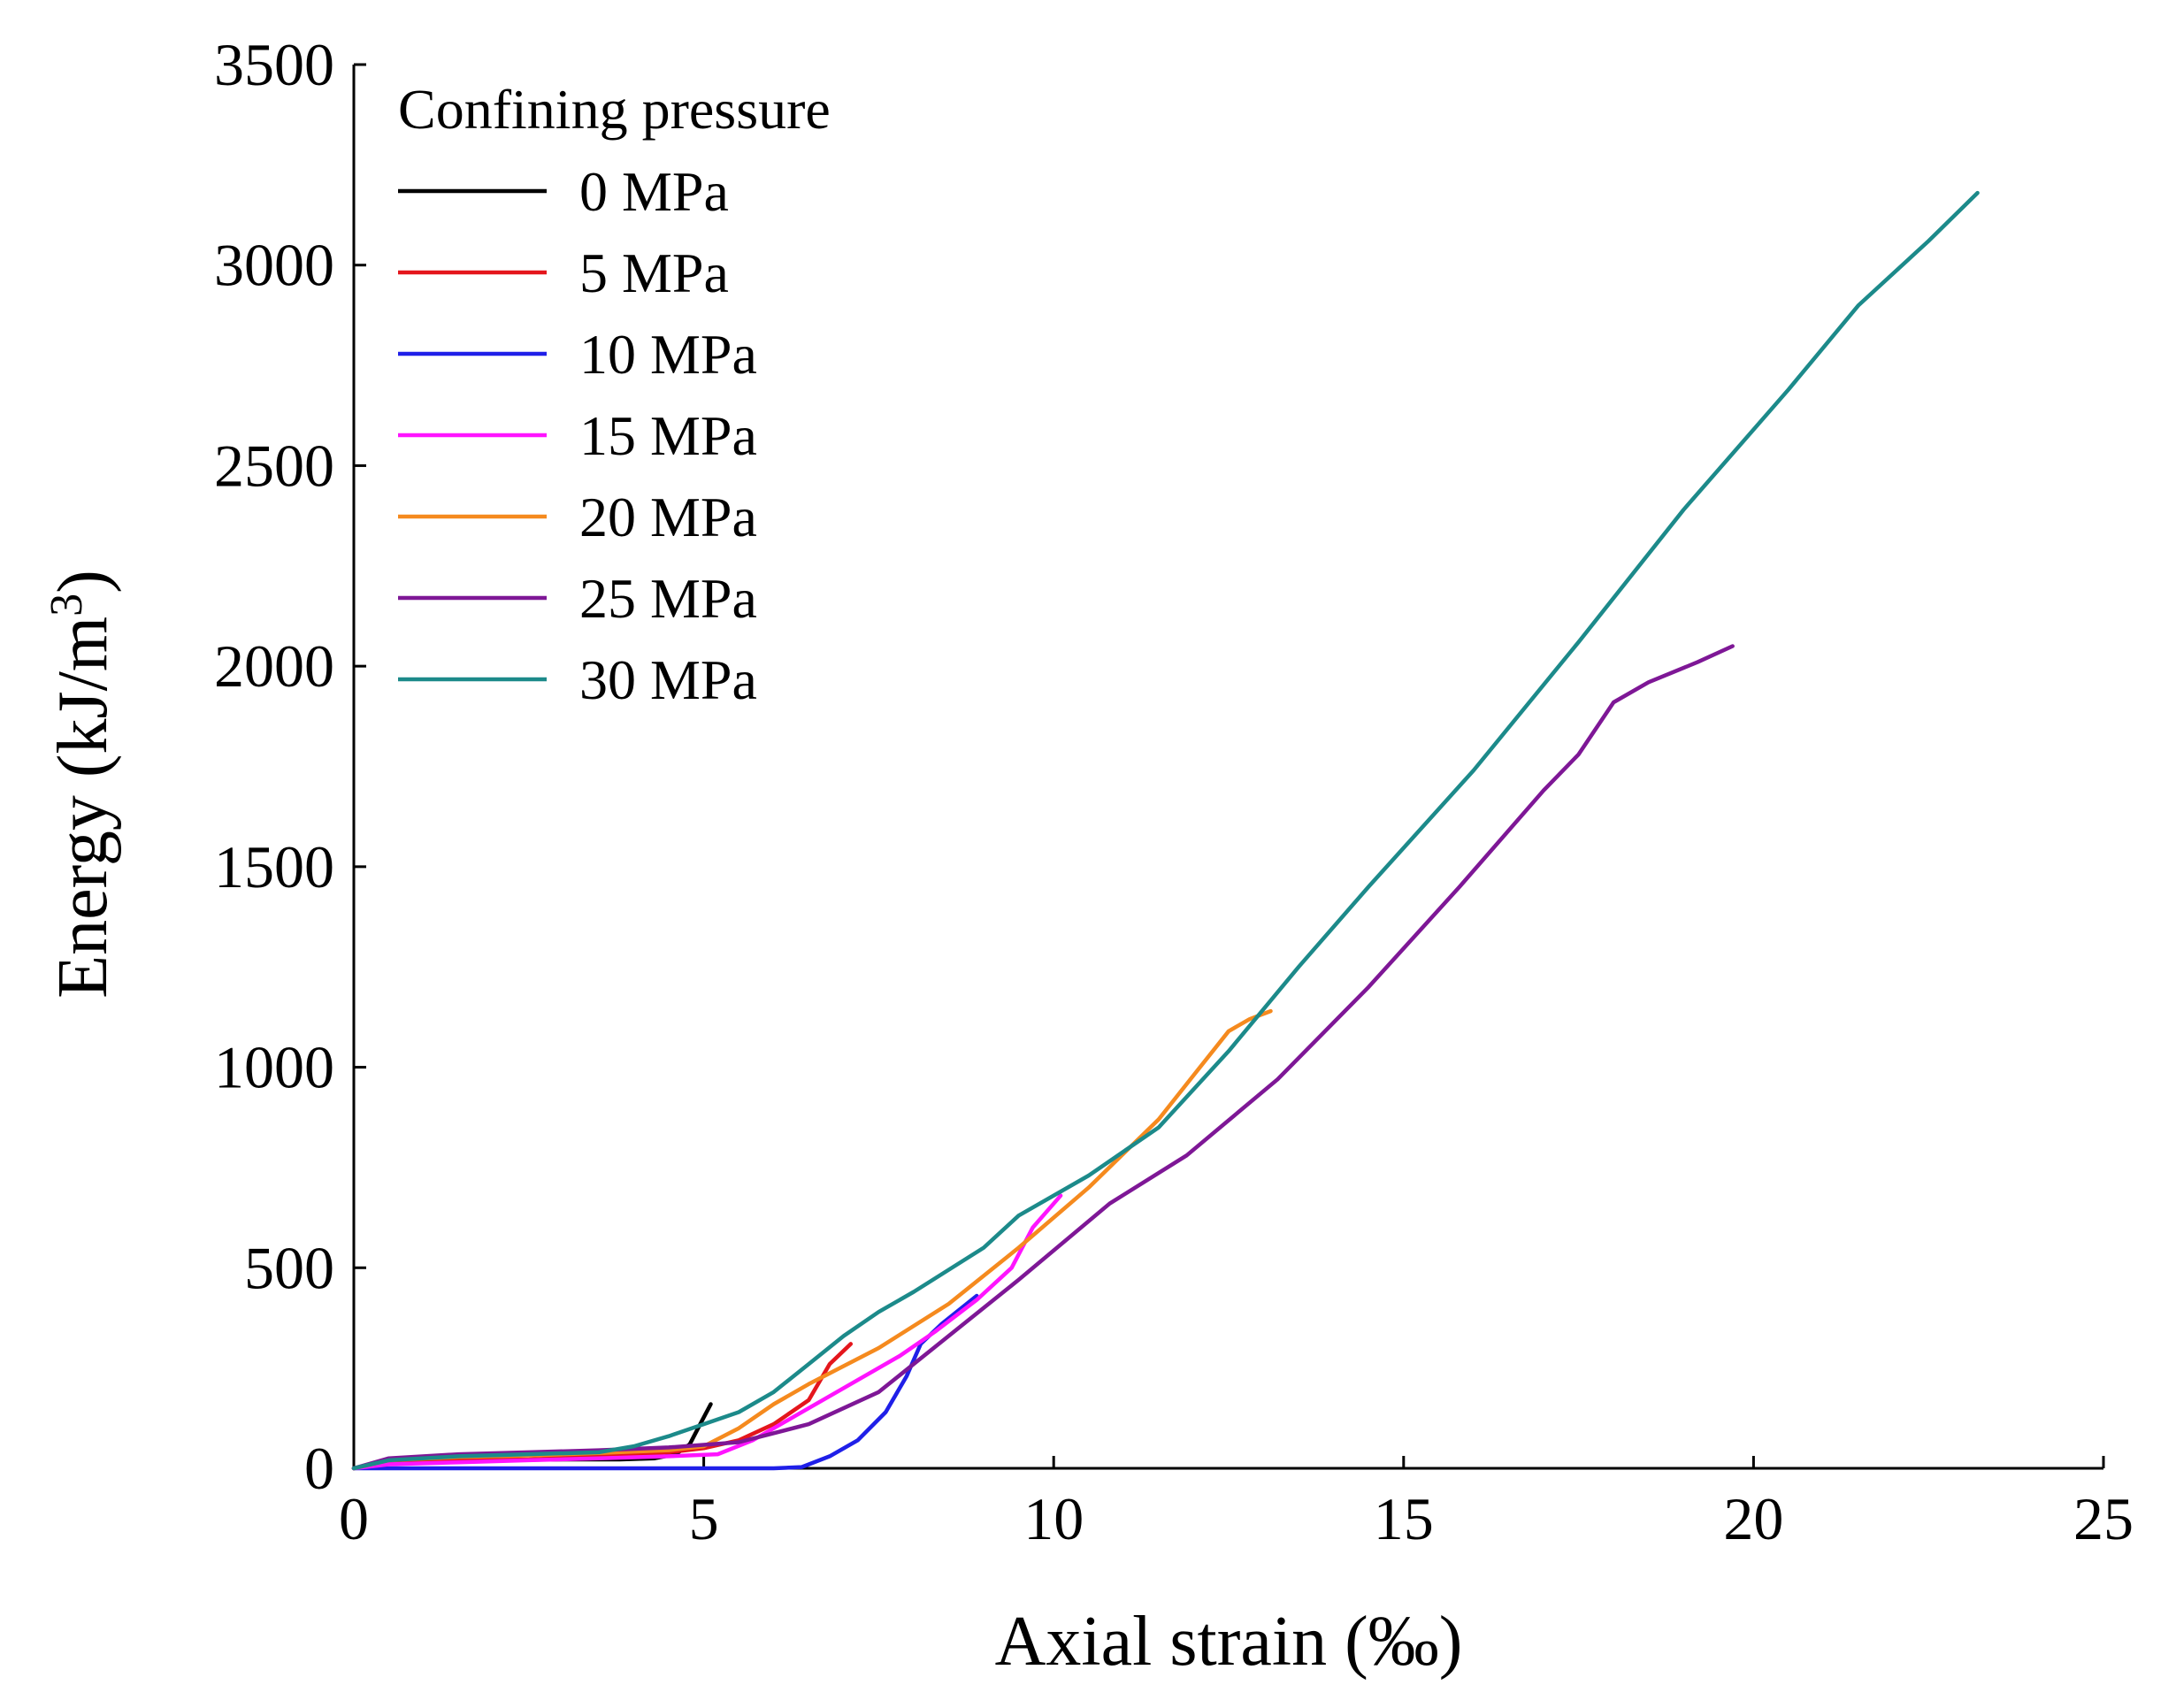 The width and height of the screenshot is (2176, 1708). Describe the element at coordinates (83, 582) in the screenshot. I see `y-axis-title-close: )` at that location.